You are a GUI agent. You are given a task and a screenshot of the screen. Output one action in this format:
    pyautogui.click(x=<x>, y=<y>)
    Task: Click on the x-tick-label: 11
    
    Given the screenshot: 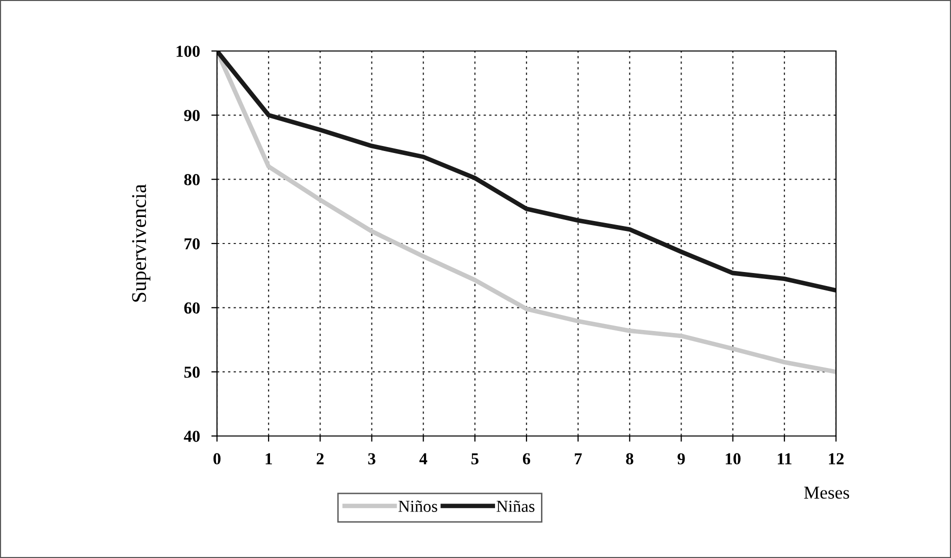 What is the action you would take?
    pyautogui.click(x=785, y=458)
    